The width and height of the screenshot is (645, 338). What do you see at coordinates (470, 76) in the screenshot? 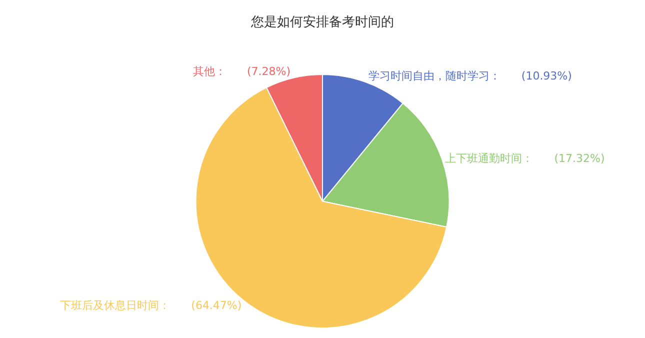
I see `slice-label: 学习时间自由，随时学习： (10.93%)` at bounding box center [470, 76].